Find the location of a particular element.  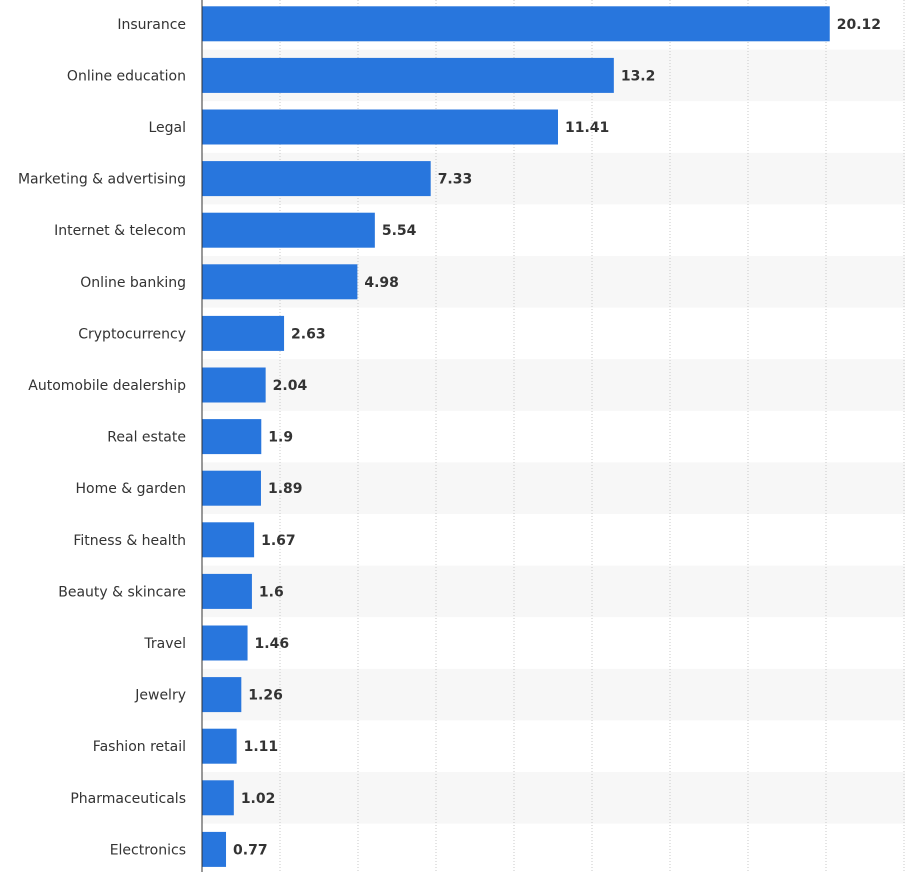

value-label: 1.02 is located at coordinates (258, 799).